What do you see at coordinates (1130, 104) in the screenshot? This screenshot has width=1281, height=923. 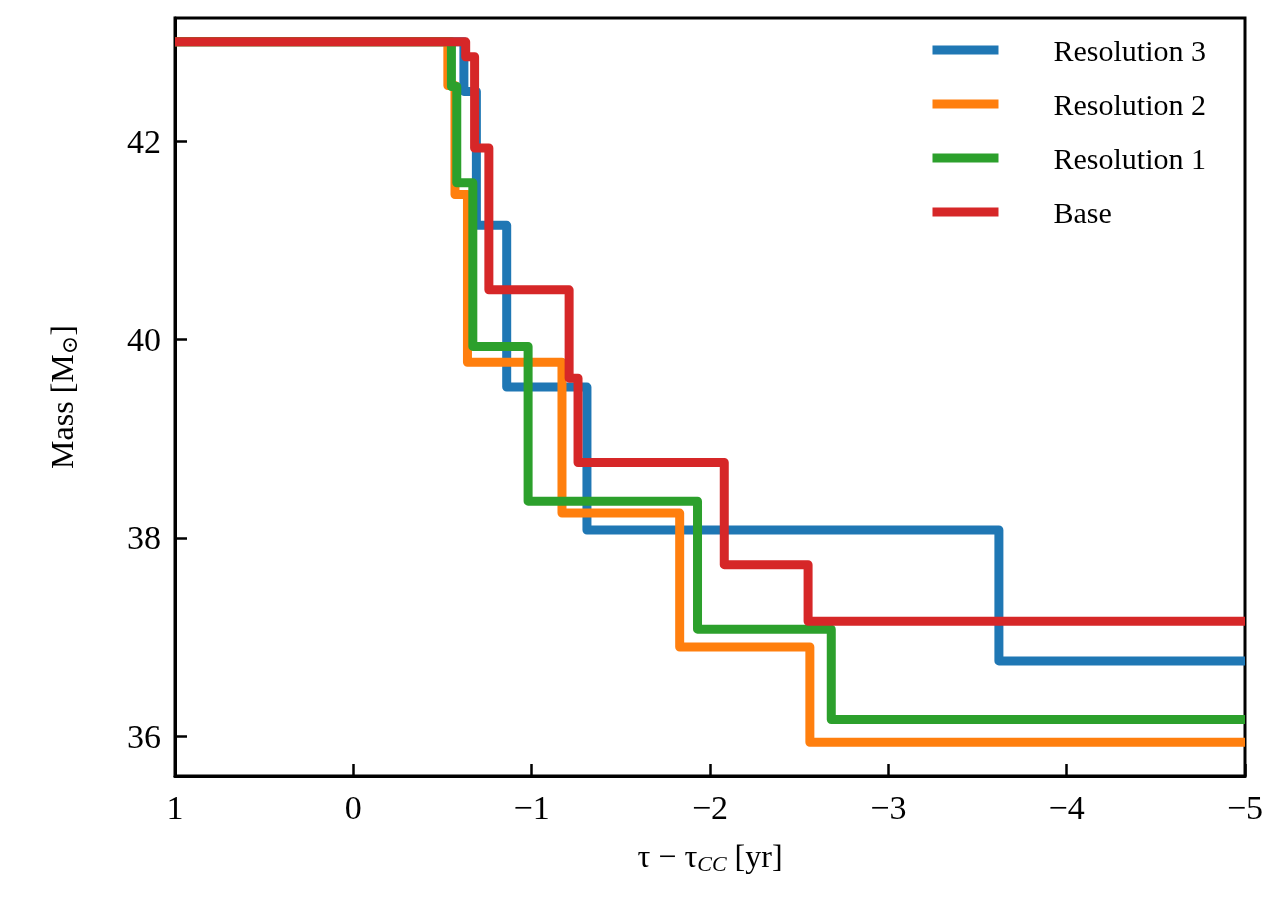 I see `legend-label: Resolution 2` at bounding box center [1130, 104].